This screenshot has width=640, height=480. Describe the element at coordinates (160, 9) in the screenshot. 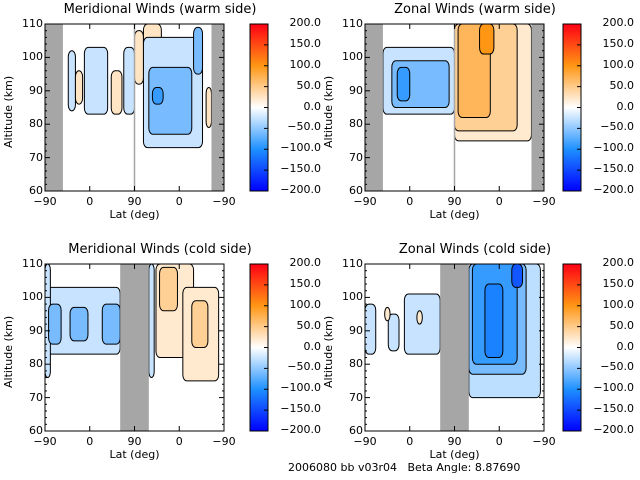

I see `chart-title: Meridional Winds (warm side)` at that location.